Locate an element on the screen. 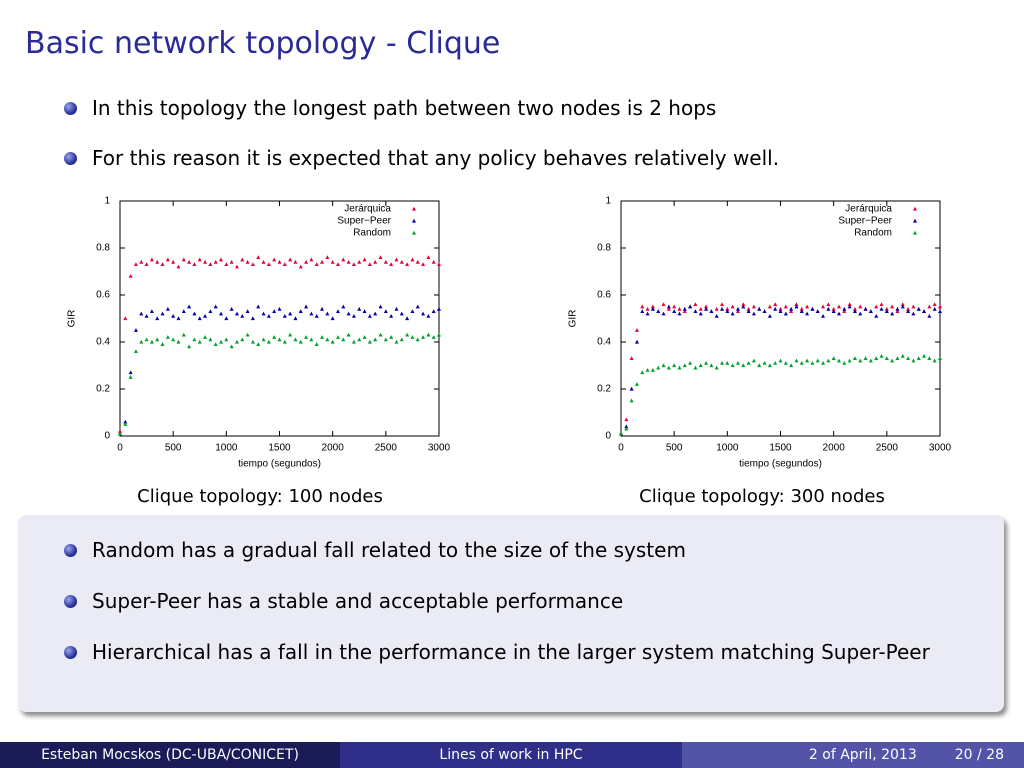  legend-label: Jerárquica is located at coordinates (868, 209).